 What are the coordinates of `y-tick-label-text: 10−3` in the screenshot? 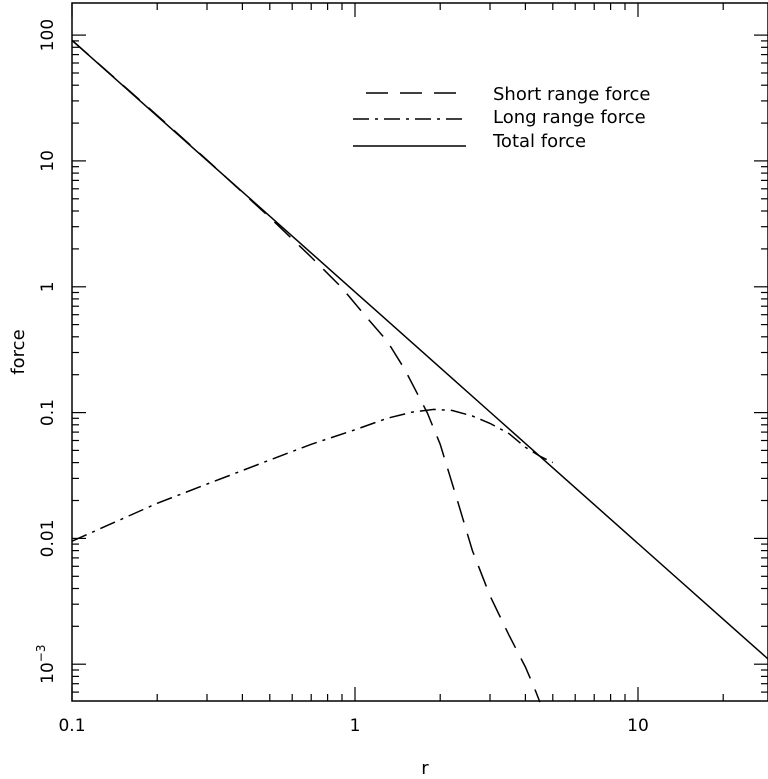 It's located at (46, 664).